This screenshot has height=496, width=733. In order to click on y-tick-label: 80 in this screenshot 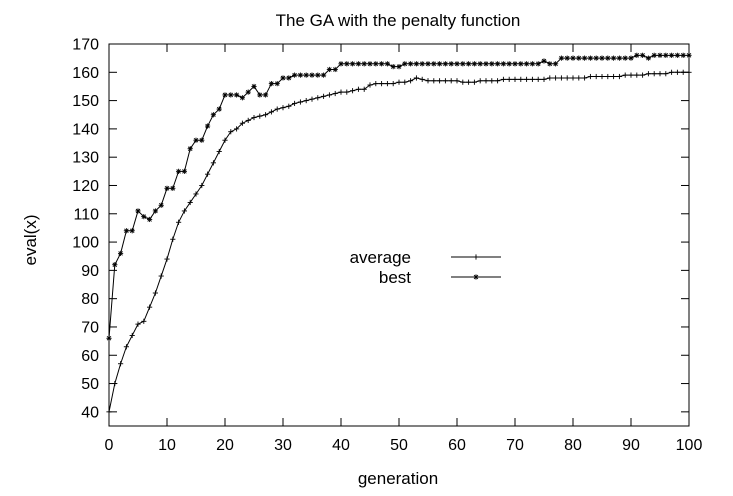, I will do `click(90, 299)`.